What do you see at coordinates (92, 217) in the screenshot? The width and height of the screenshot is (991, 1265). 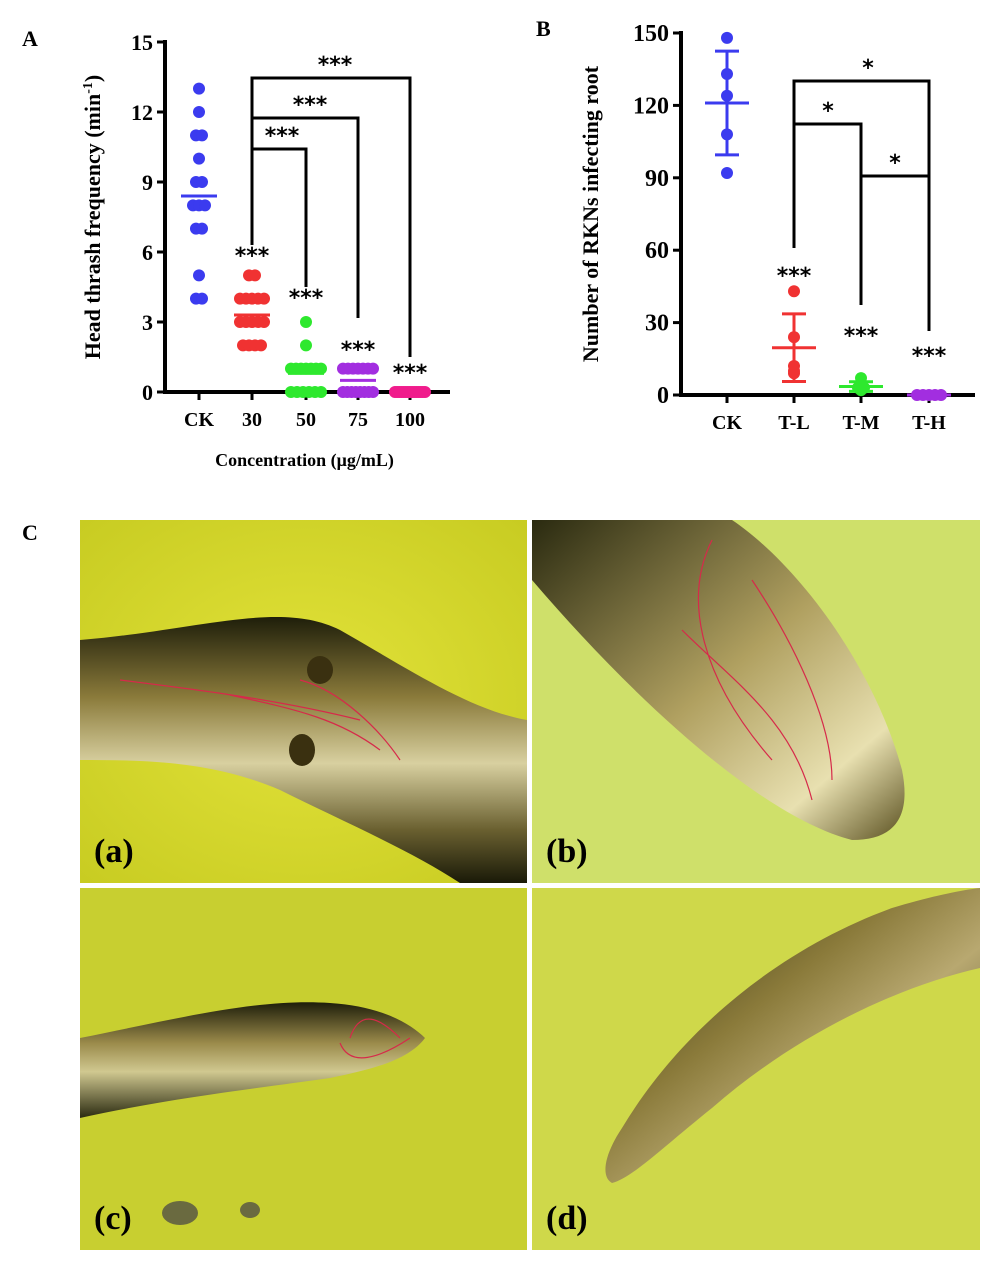 I see `y-axis-label: Head thrash frequency (min-1)` at bounding box center [92, 217].